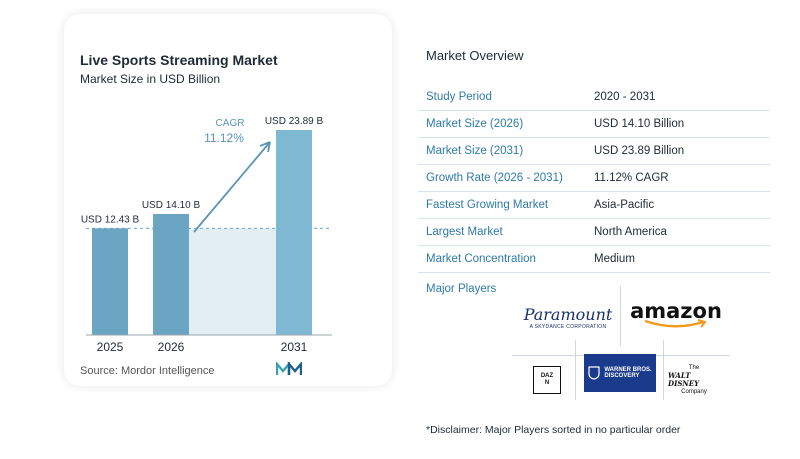 The height and width of the screenshot is (459, 800). I want to click on cagr-arrow, so click(232, 187).